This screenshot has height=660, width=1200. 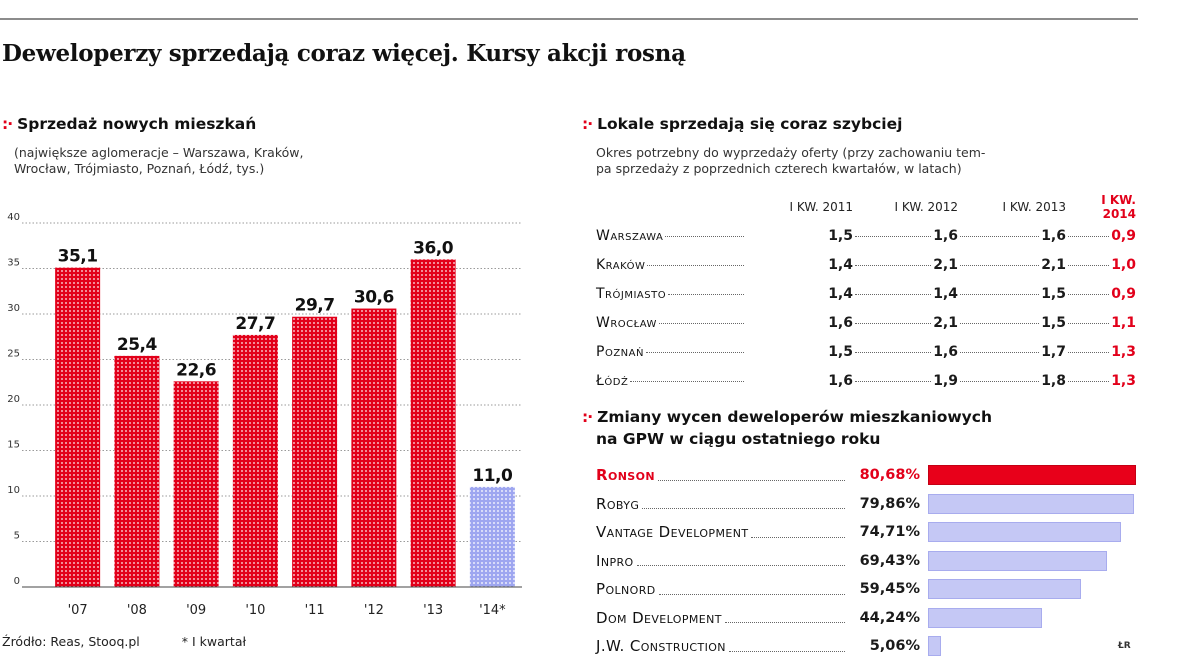 What do you see at coordinates (1123, 322) in the screenshot?
I see `table-value: 1,1` at bounding box center [1123, 322].